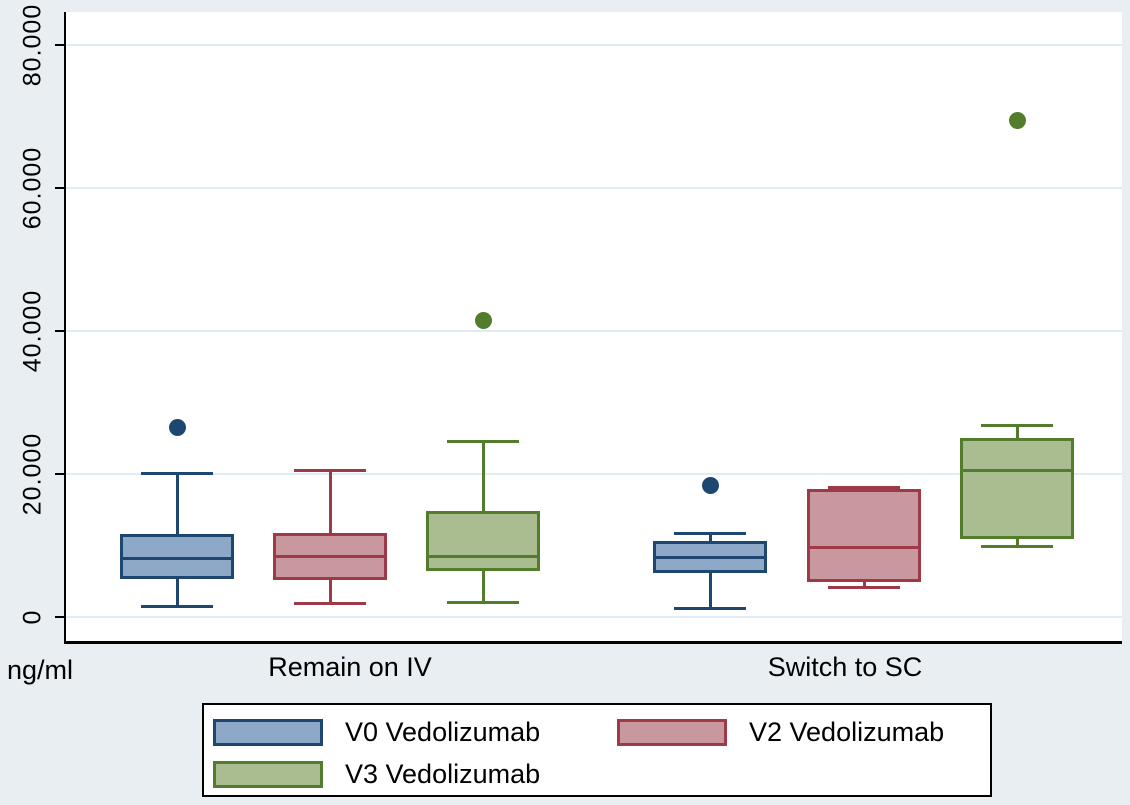 This screenshot has width=1130, height=805. What do you see at coordinates (847, 732) in the screenshot?
I see `legend-label-v2: V2 Vedolizumab` at bounding box center [847, 732].